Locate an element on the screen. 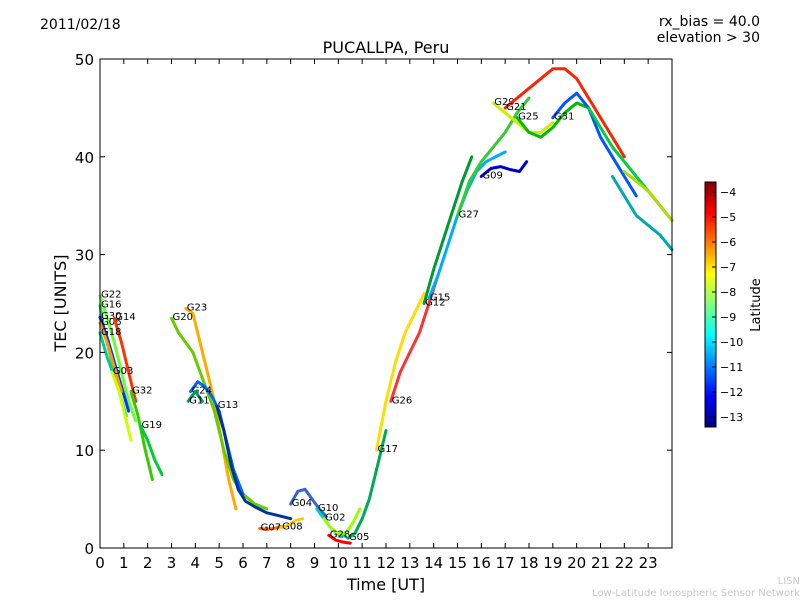  x-tick-label: 7 is located at coordinates (267, 563).